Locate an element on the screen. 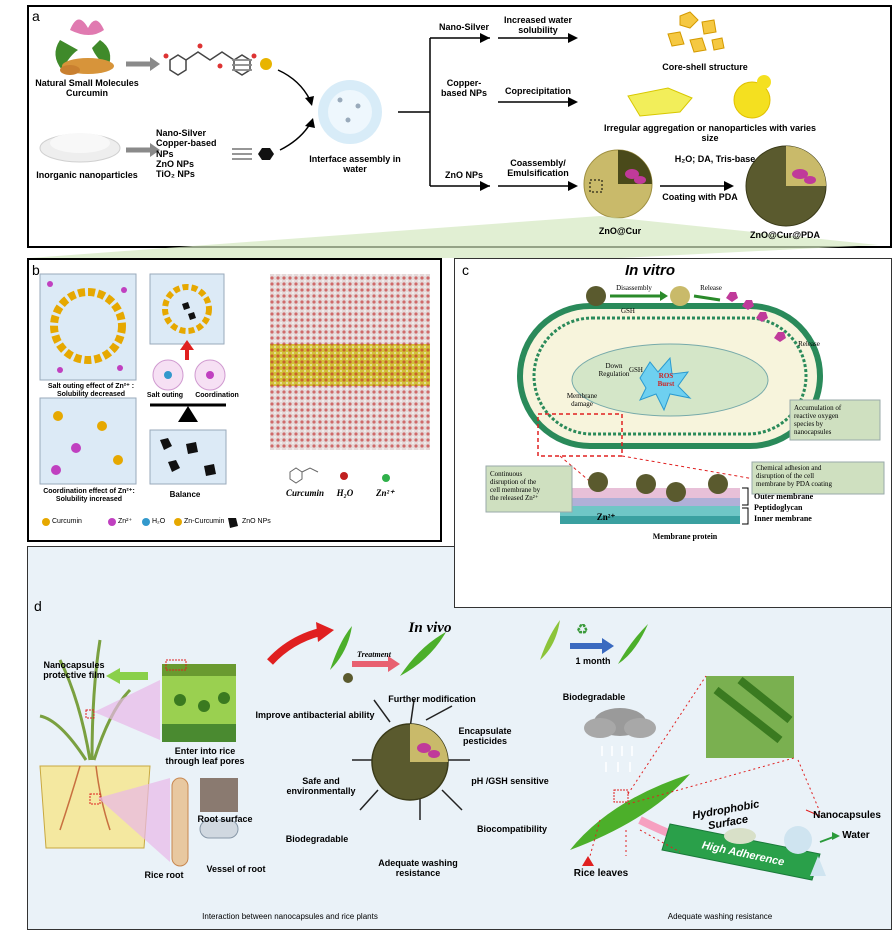  branch-silver: Nano-Silver is located at coordinates (463, 27).